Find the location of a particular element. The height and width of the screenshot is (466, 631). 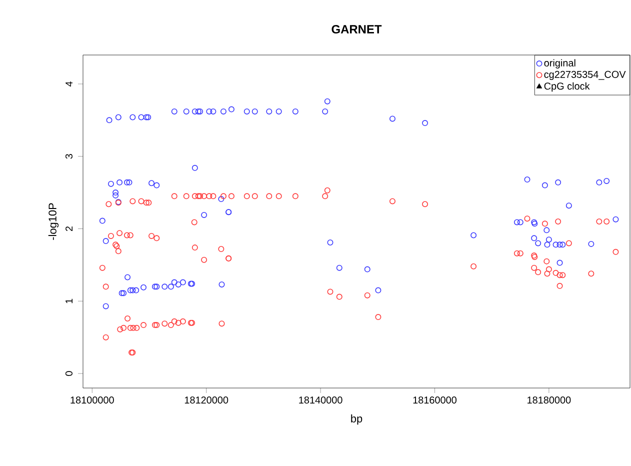

x-tick-label: 18100000 is located at coordinates (92, 400).